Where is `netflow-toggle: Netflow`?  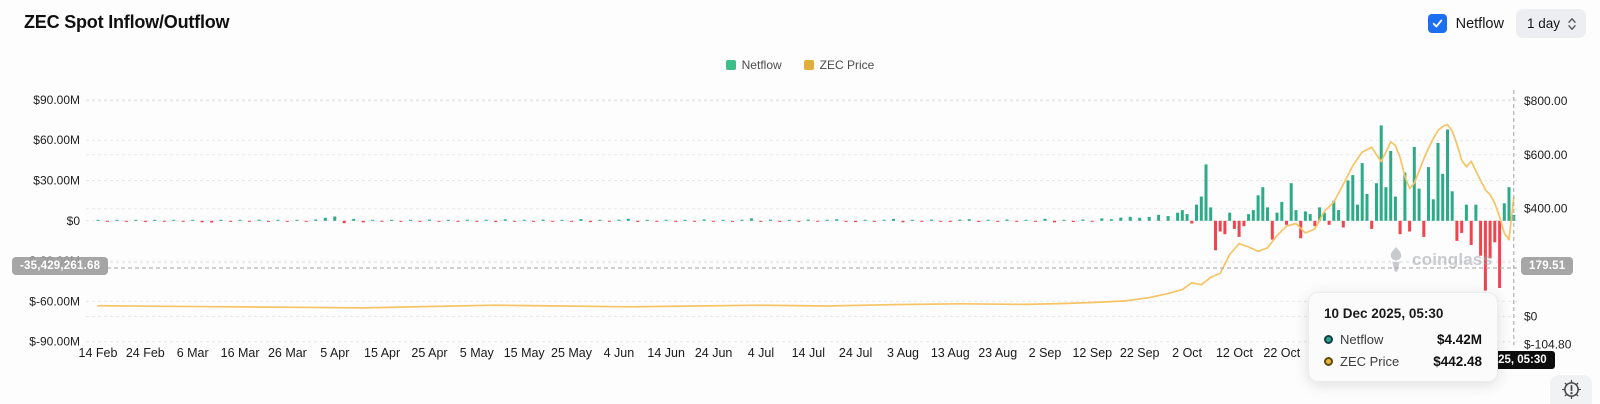
netflow-toggle: Netflow is located at coordinates (1465, 23).